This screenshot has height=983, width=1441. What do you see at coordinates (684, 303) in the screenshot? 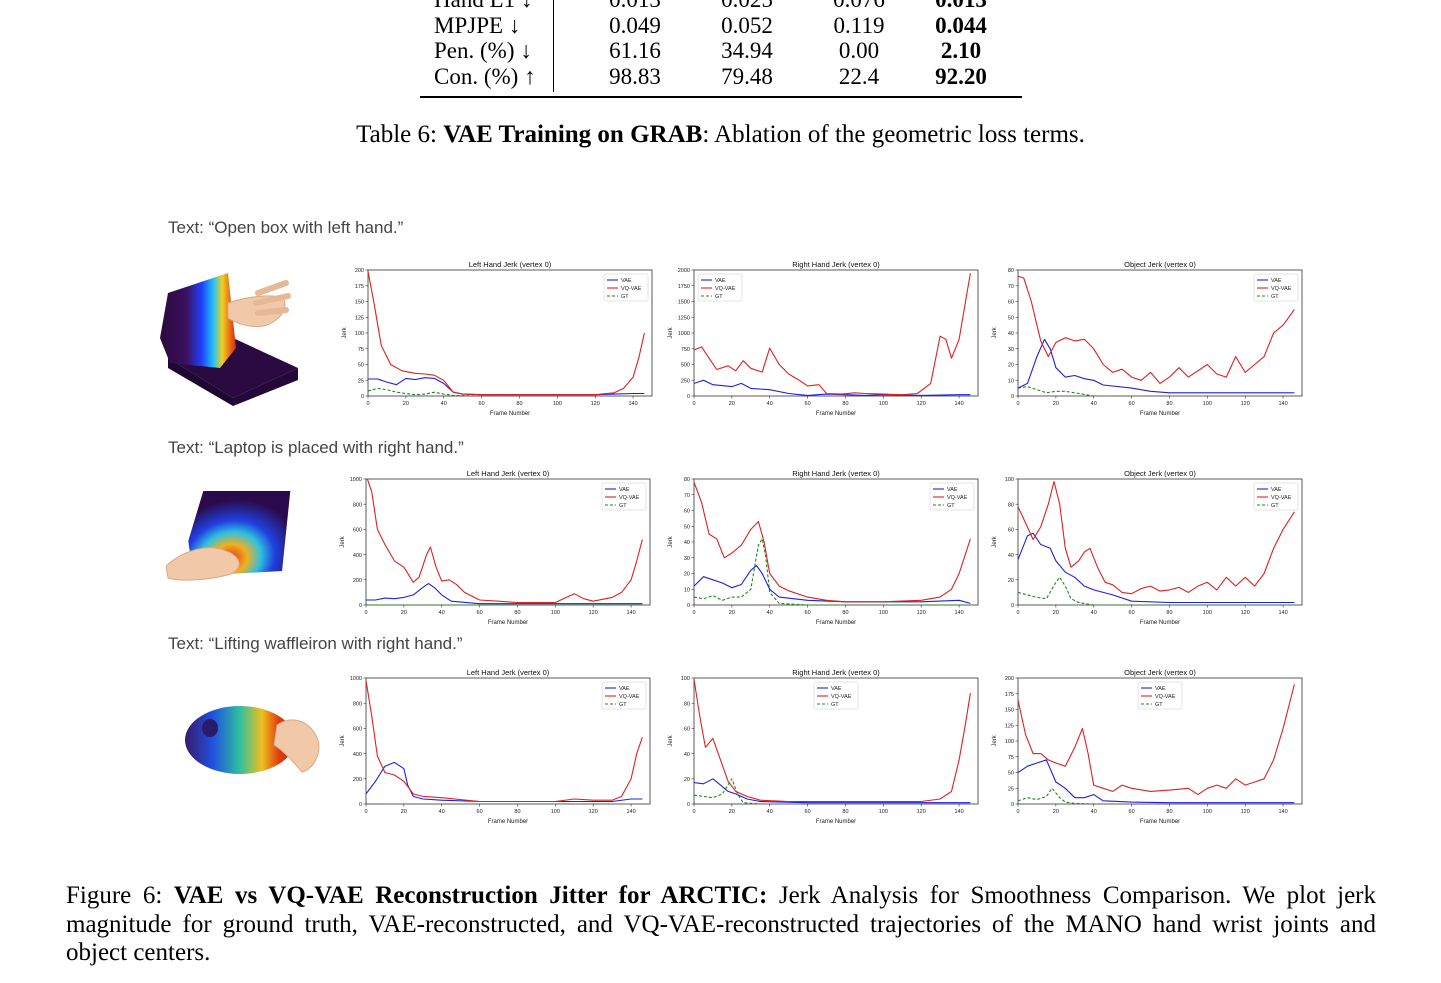
I see `y-tick-label: 1500` at bounding box center [684, 303].